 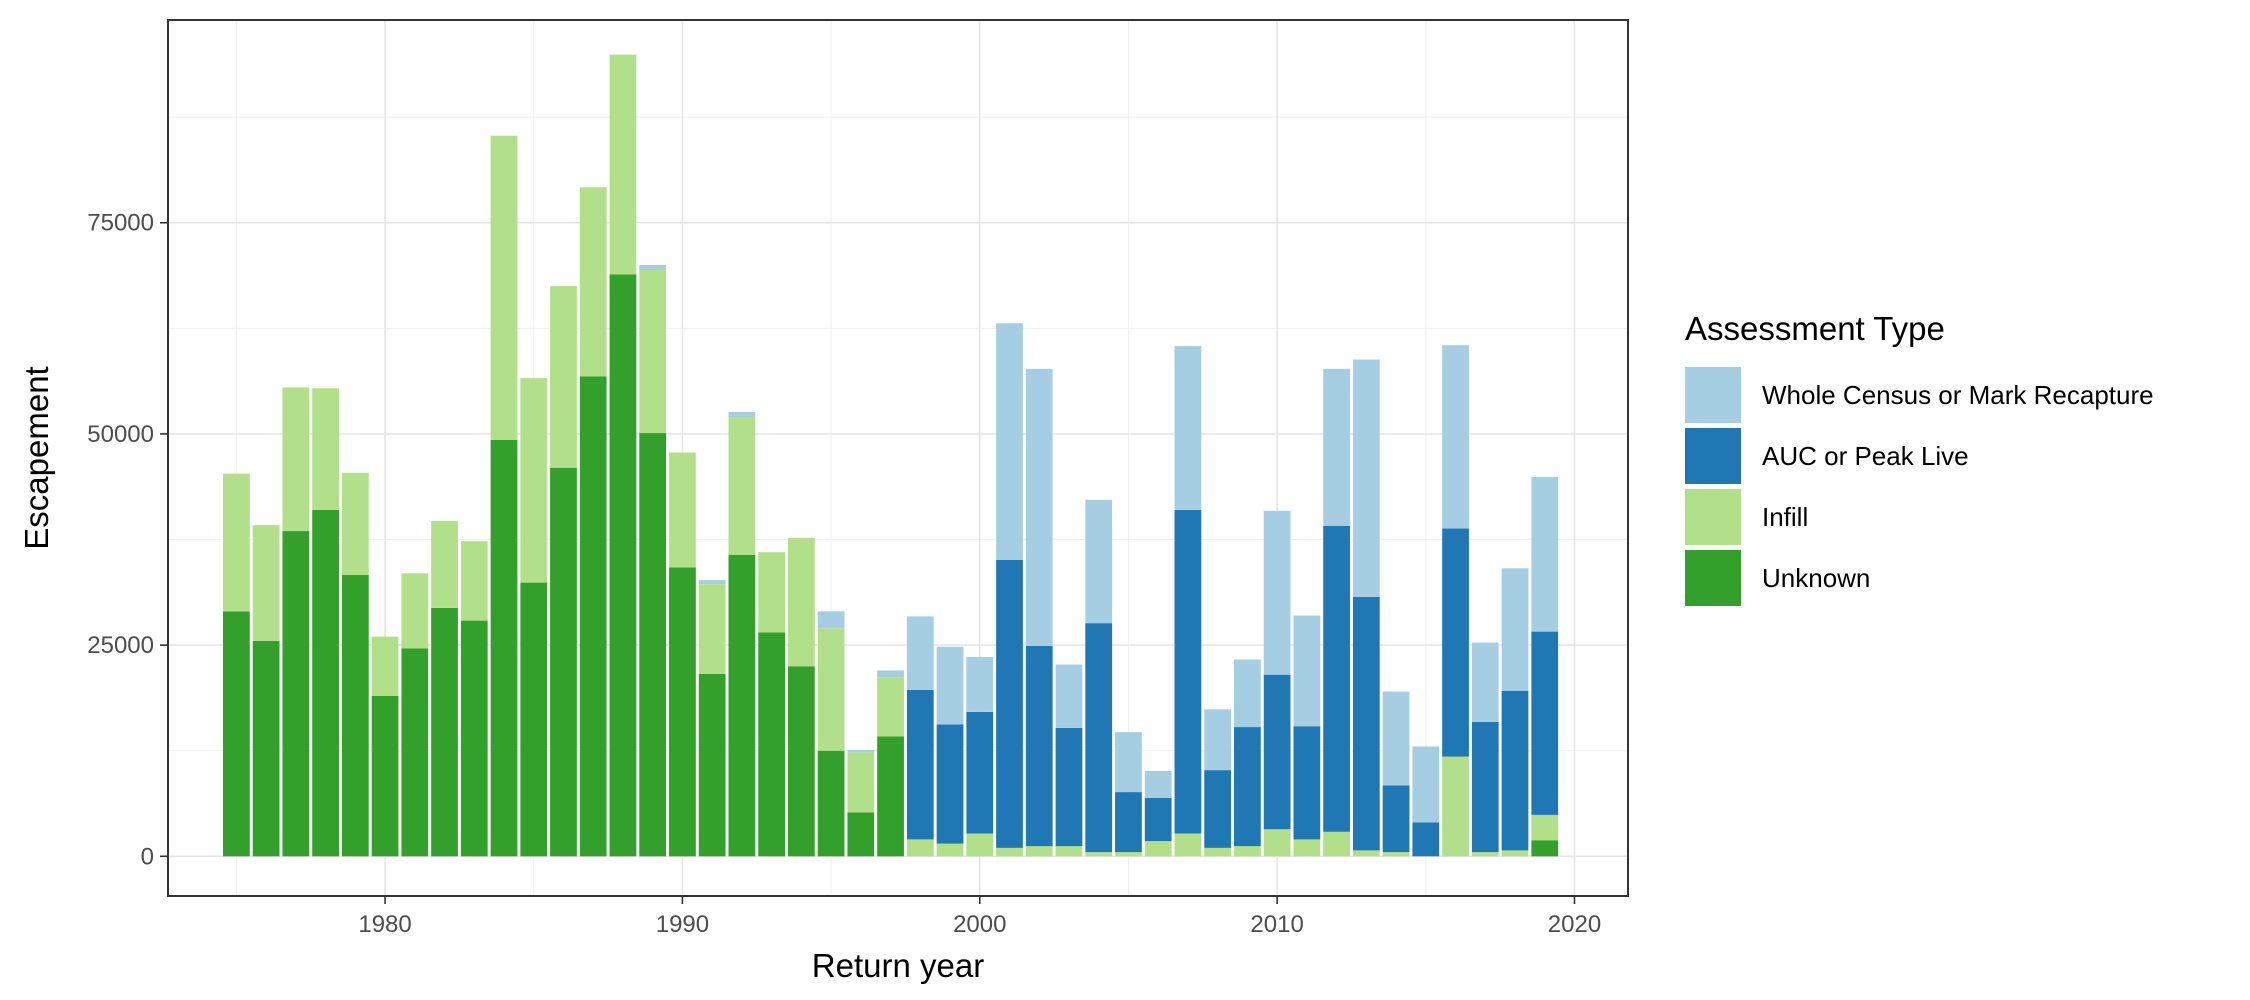 I want to click on bar-census-1995, so click(x=831, y=620).